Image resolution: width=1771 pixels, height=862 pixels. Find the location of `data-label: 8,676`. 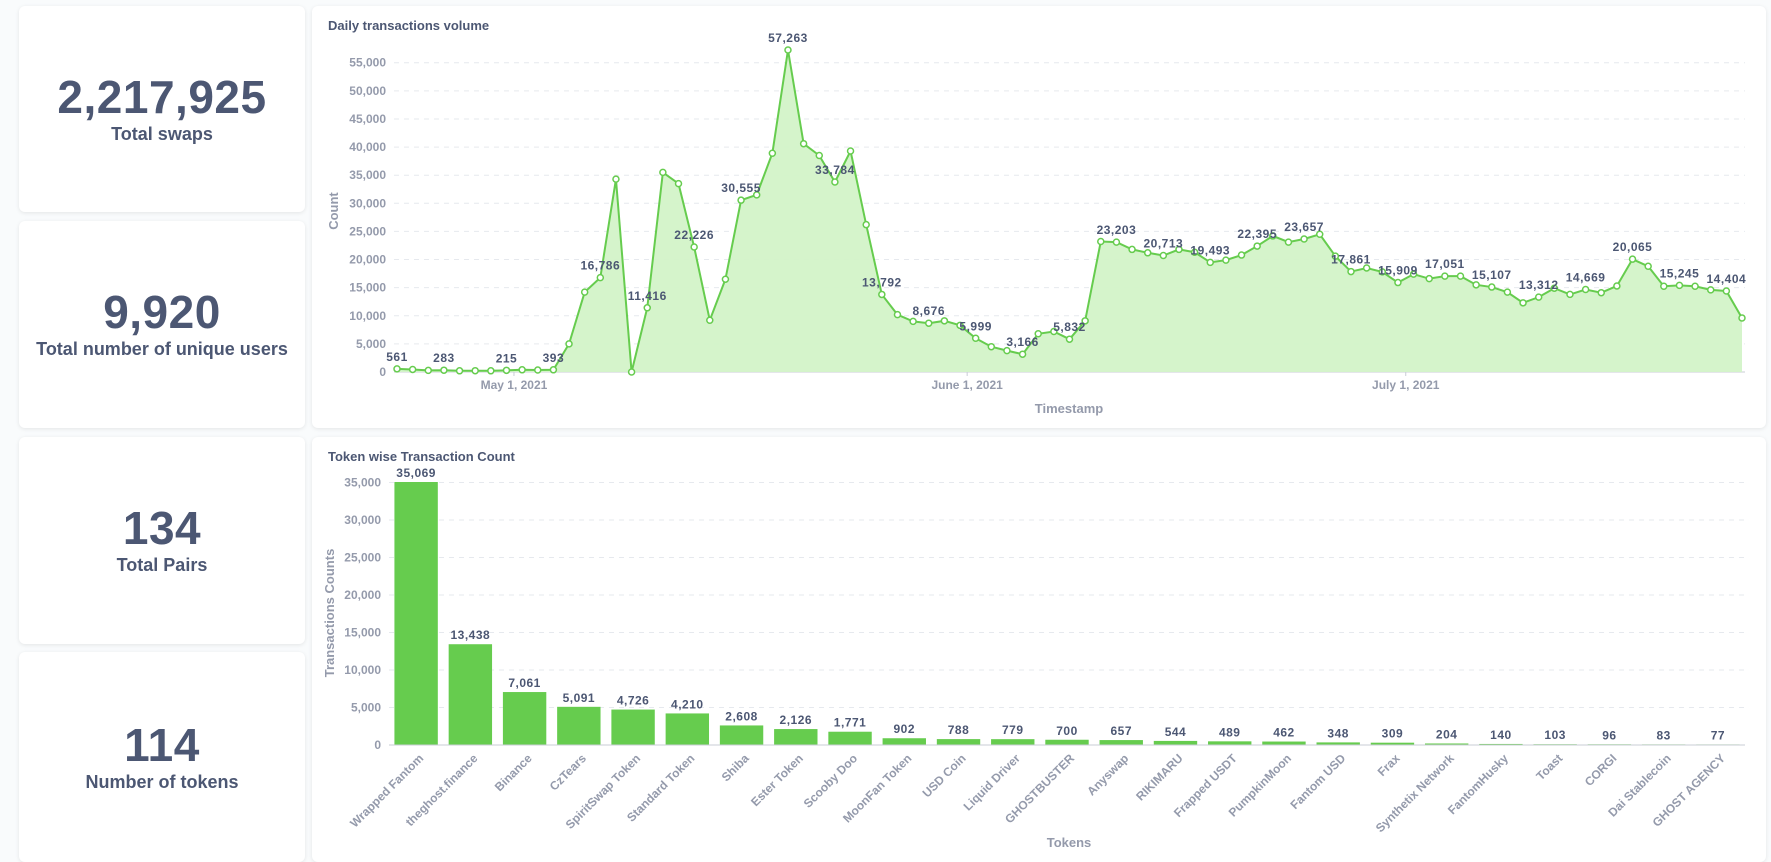

data-label: 8,676 is located at coordinates (928, 311).